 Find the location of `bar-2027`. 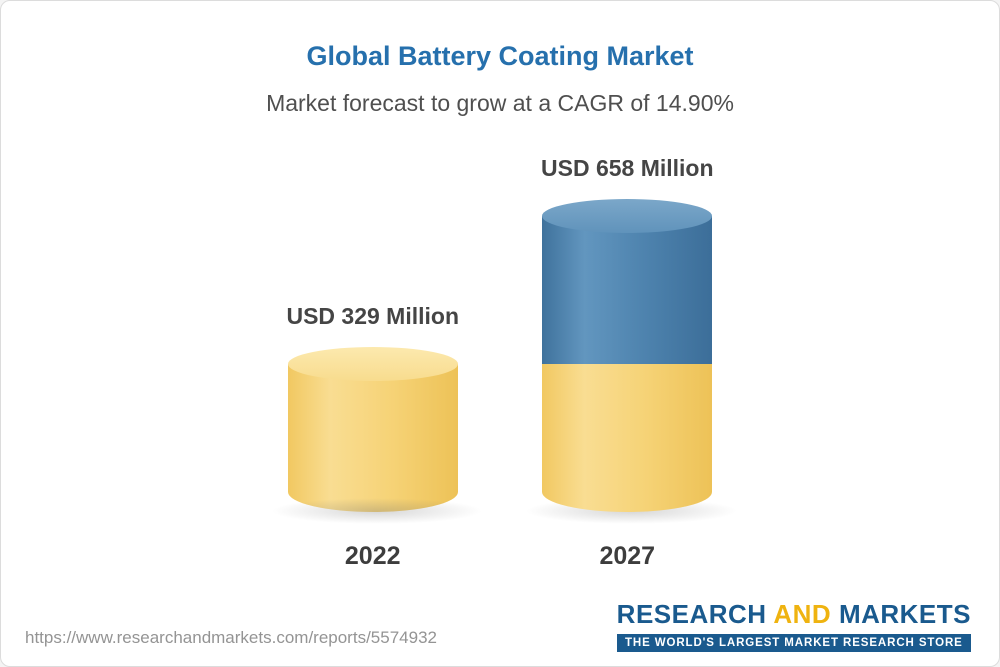

bar-2027 is located at coordinates (631, 361).